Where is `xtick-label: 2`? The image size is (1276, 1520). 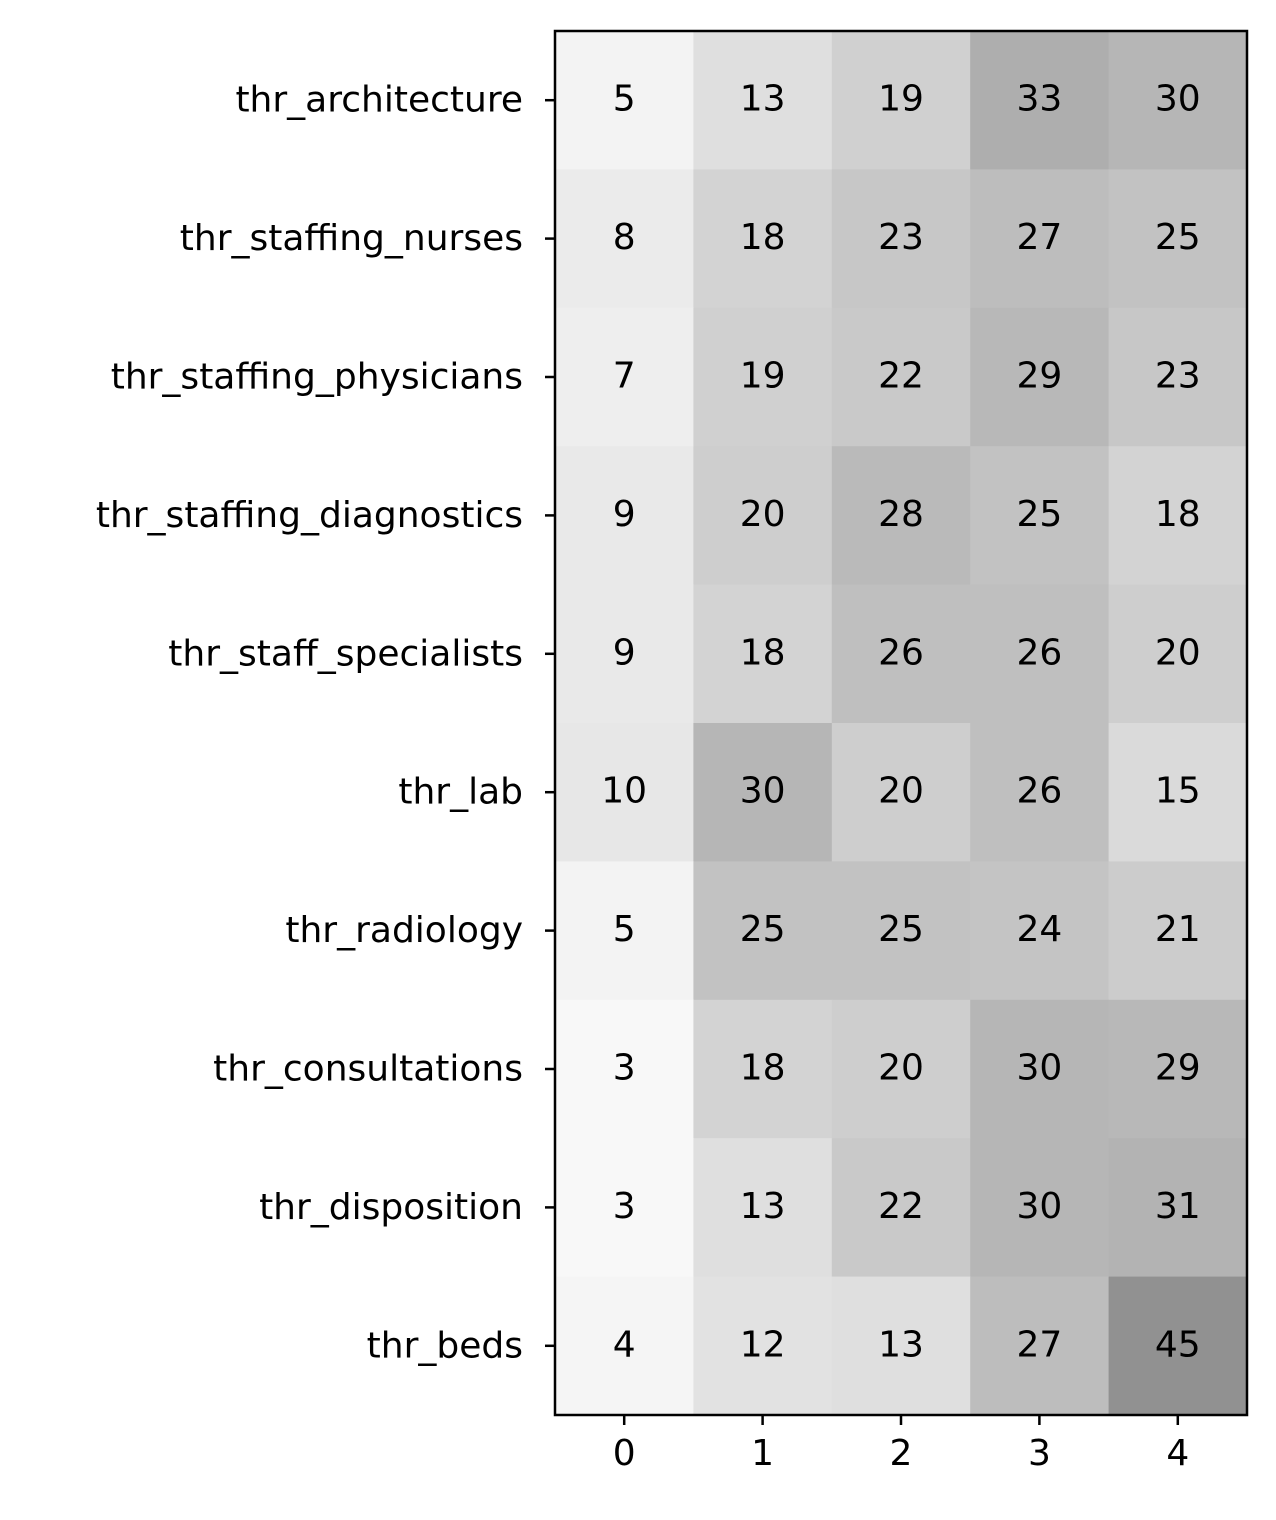
xtick-label: 2 is located at coordinates (901, 1453).